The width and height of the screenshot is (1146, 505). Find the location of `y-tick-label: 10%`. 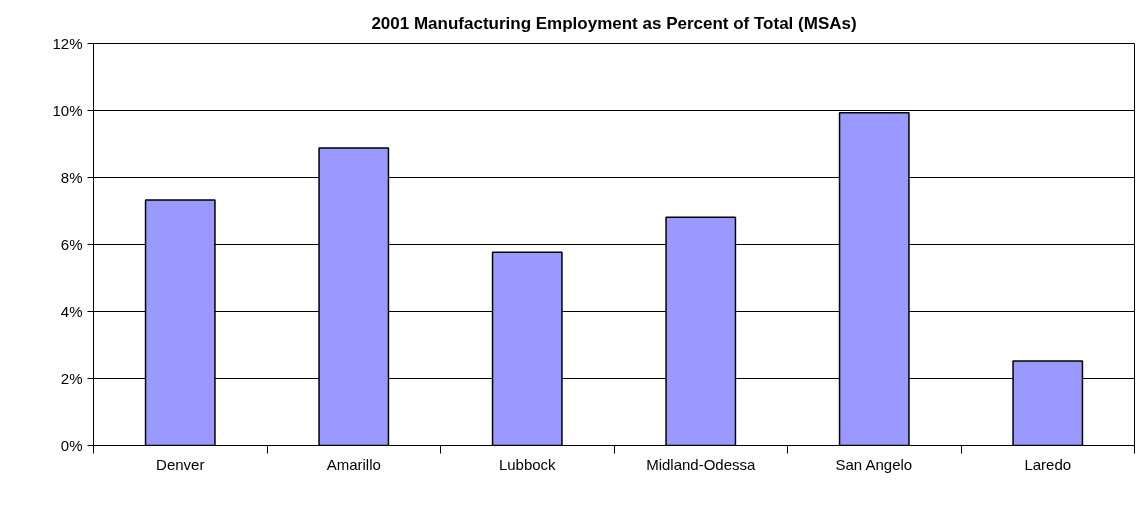

y-tick-label: 10% is located at coordinates (67, 110).